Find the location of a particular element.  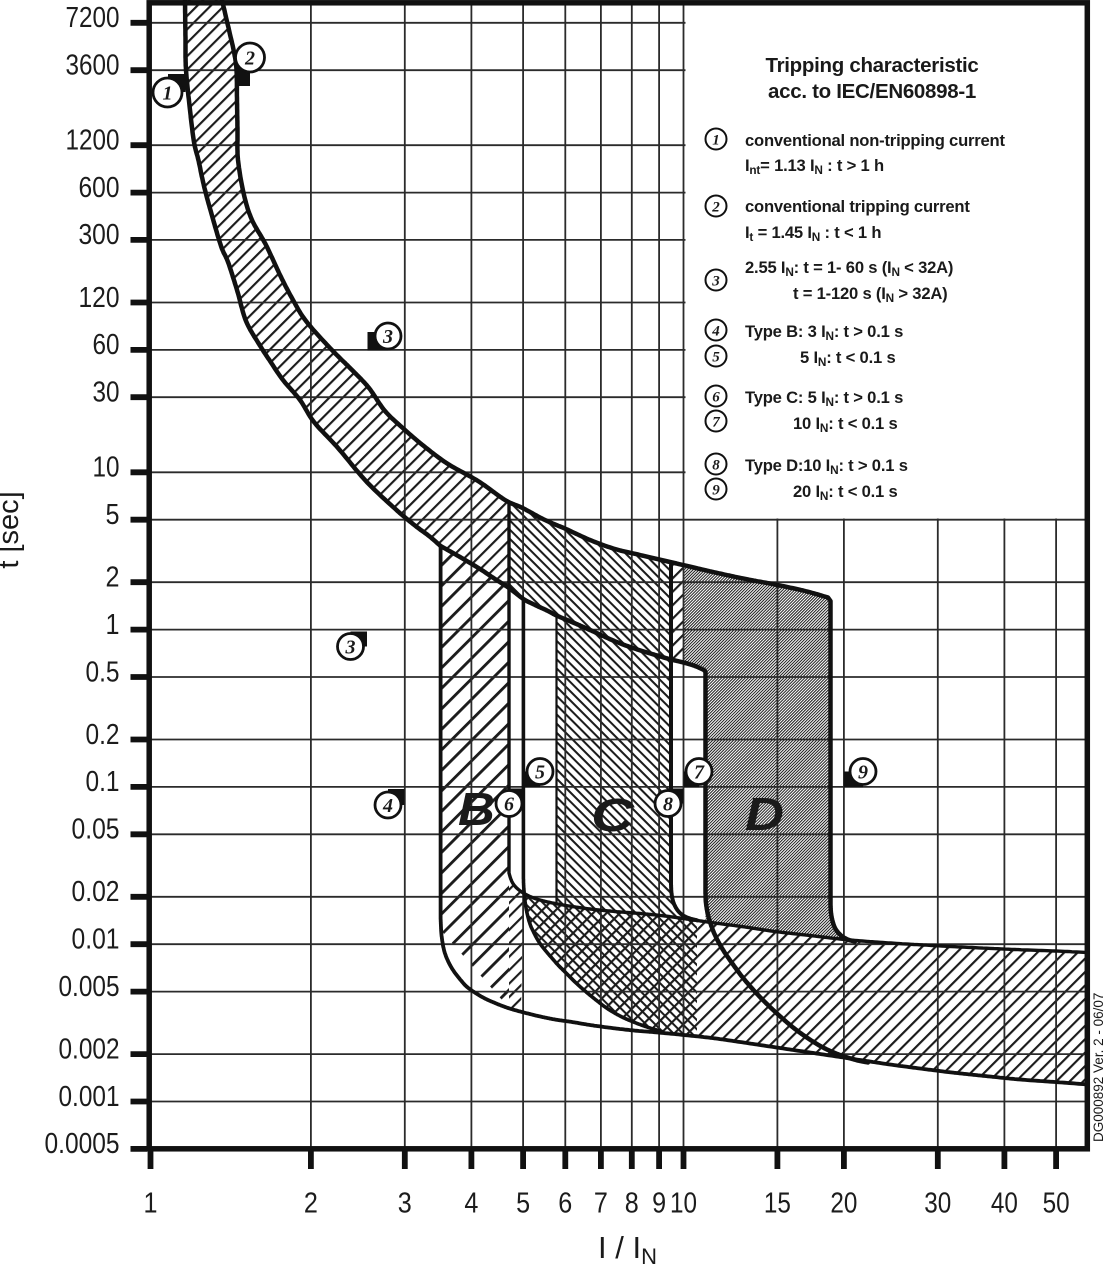

svg-text:conventional non-tripping curr: conventional non-tripping current is located at coordinates (875, 140).